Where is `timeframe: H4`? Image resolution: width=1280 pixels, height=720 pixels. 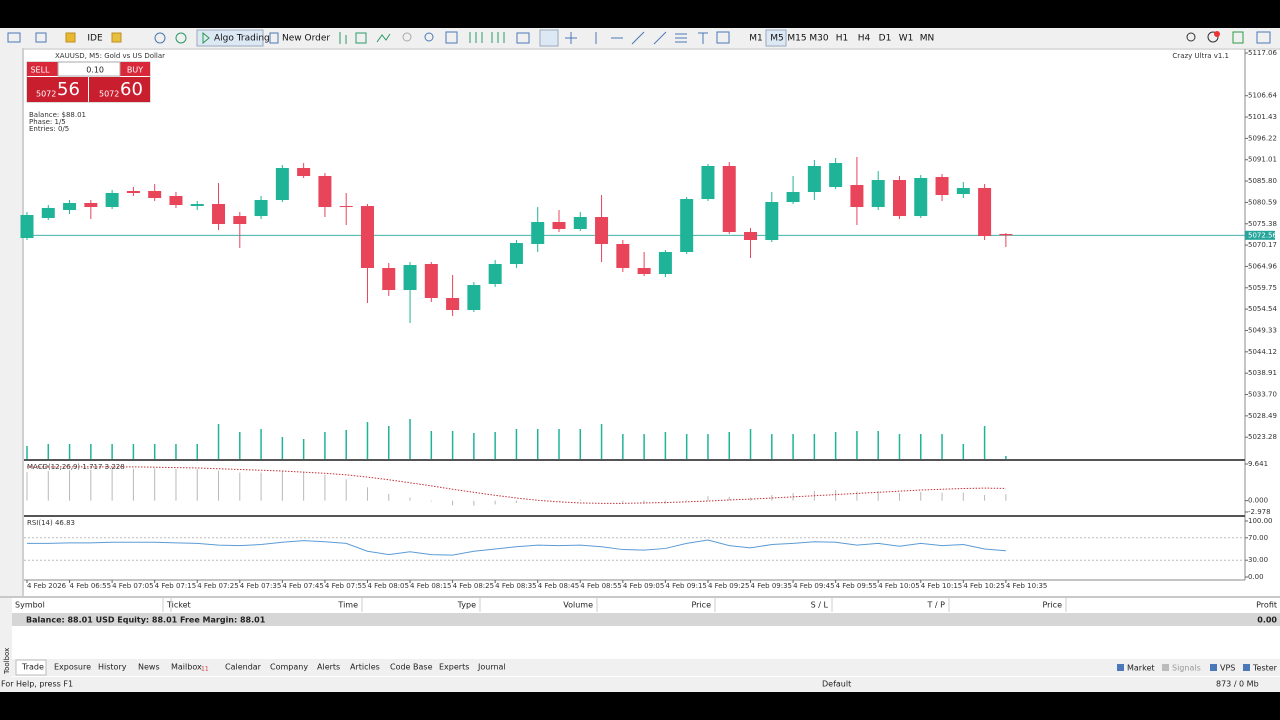
timeframe: H4 is located at coordinates (864, 39).